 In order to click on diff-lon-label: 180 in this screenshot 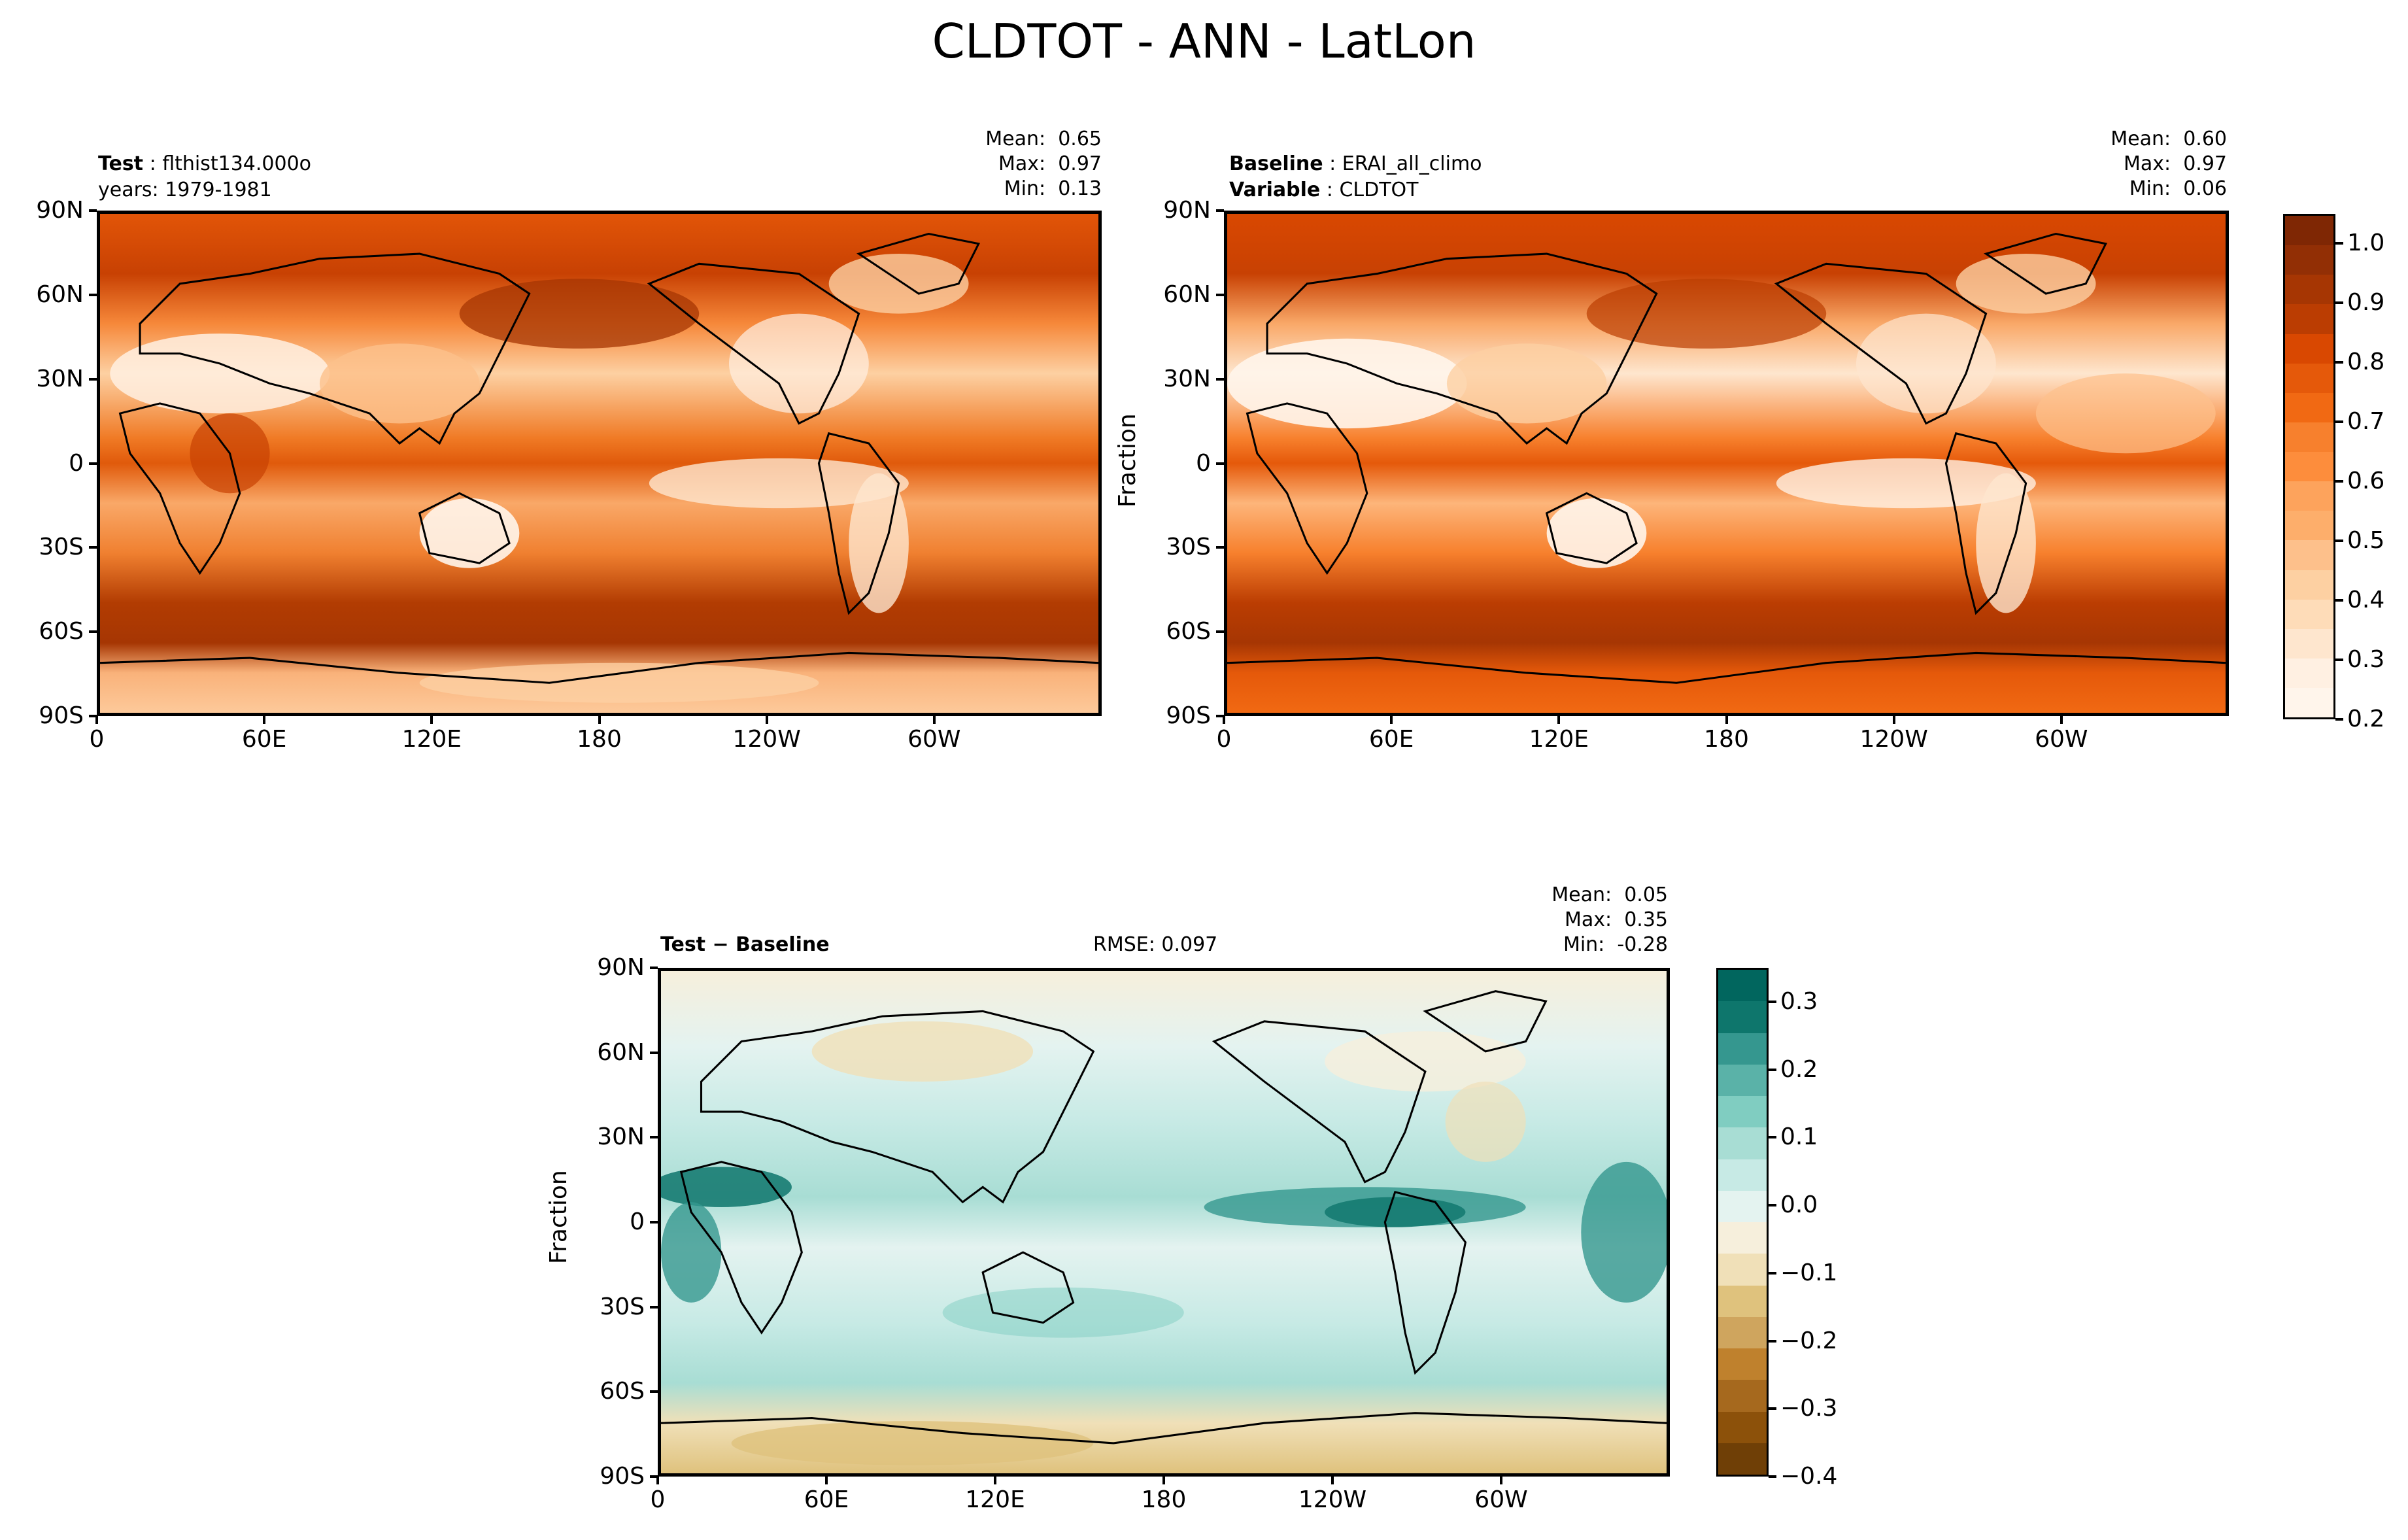, I will do `click(1164, 1499)`.